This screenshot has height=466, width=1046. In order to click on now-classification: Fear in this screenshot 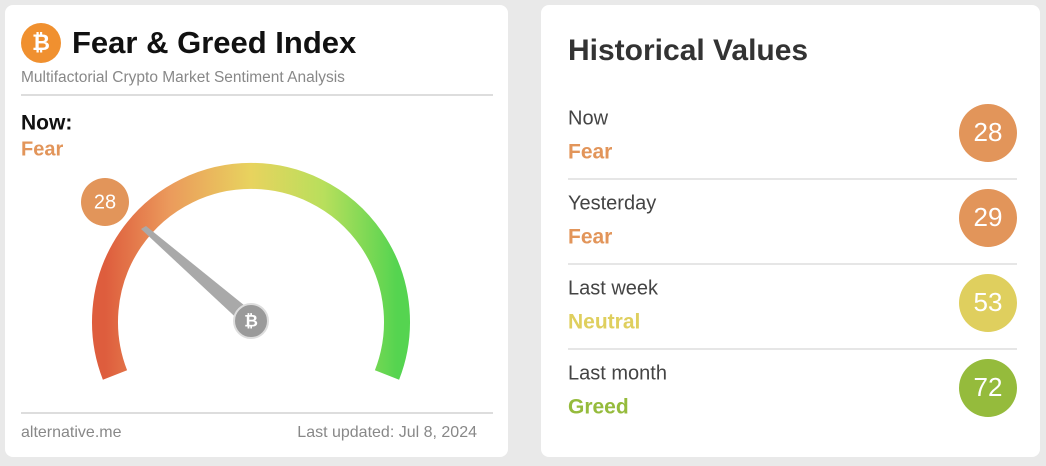, I will do `click(42, 149)`.